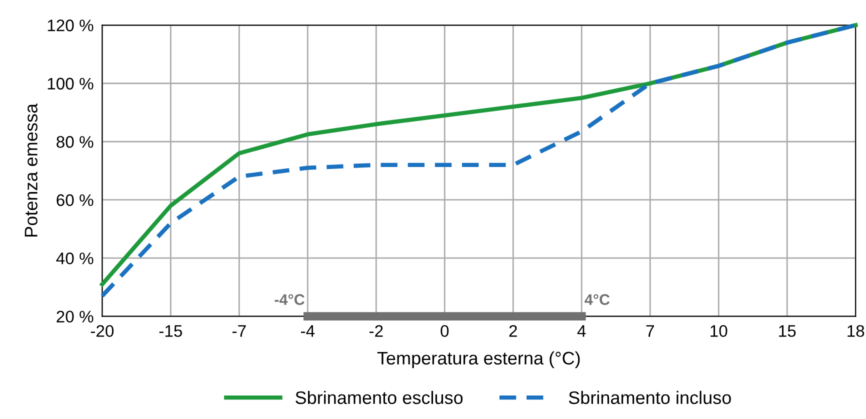 This screenshot has width=866, height=419. What do you see at coordinates (787, 331) in the screenshot?
I see `x-tick-label: 15` at bounding box center [787, 331].